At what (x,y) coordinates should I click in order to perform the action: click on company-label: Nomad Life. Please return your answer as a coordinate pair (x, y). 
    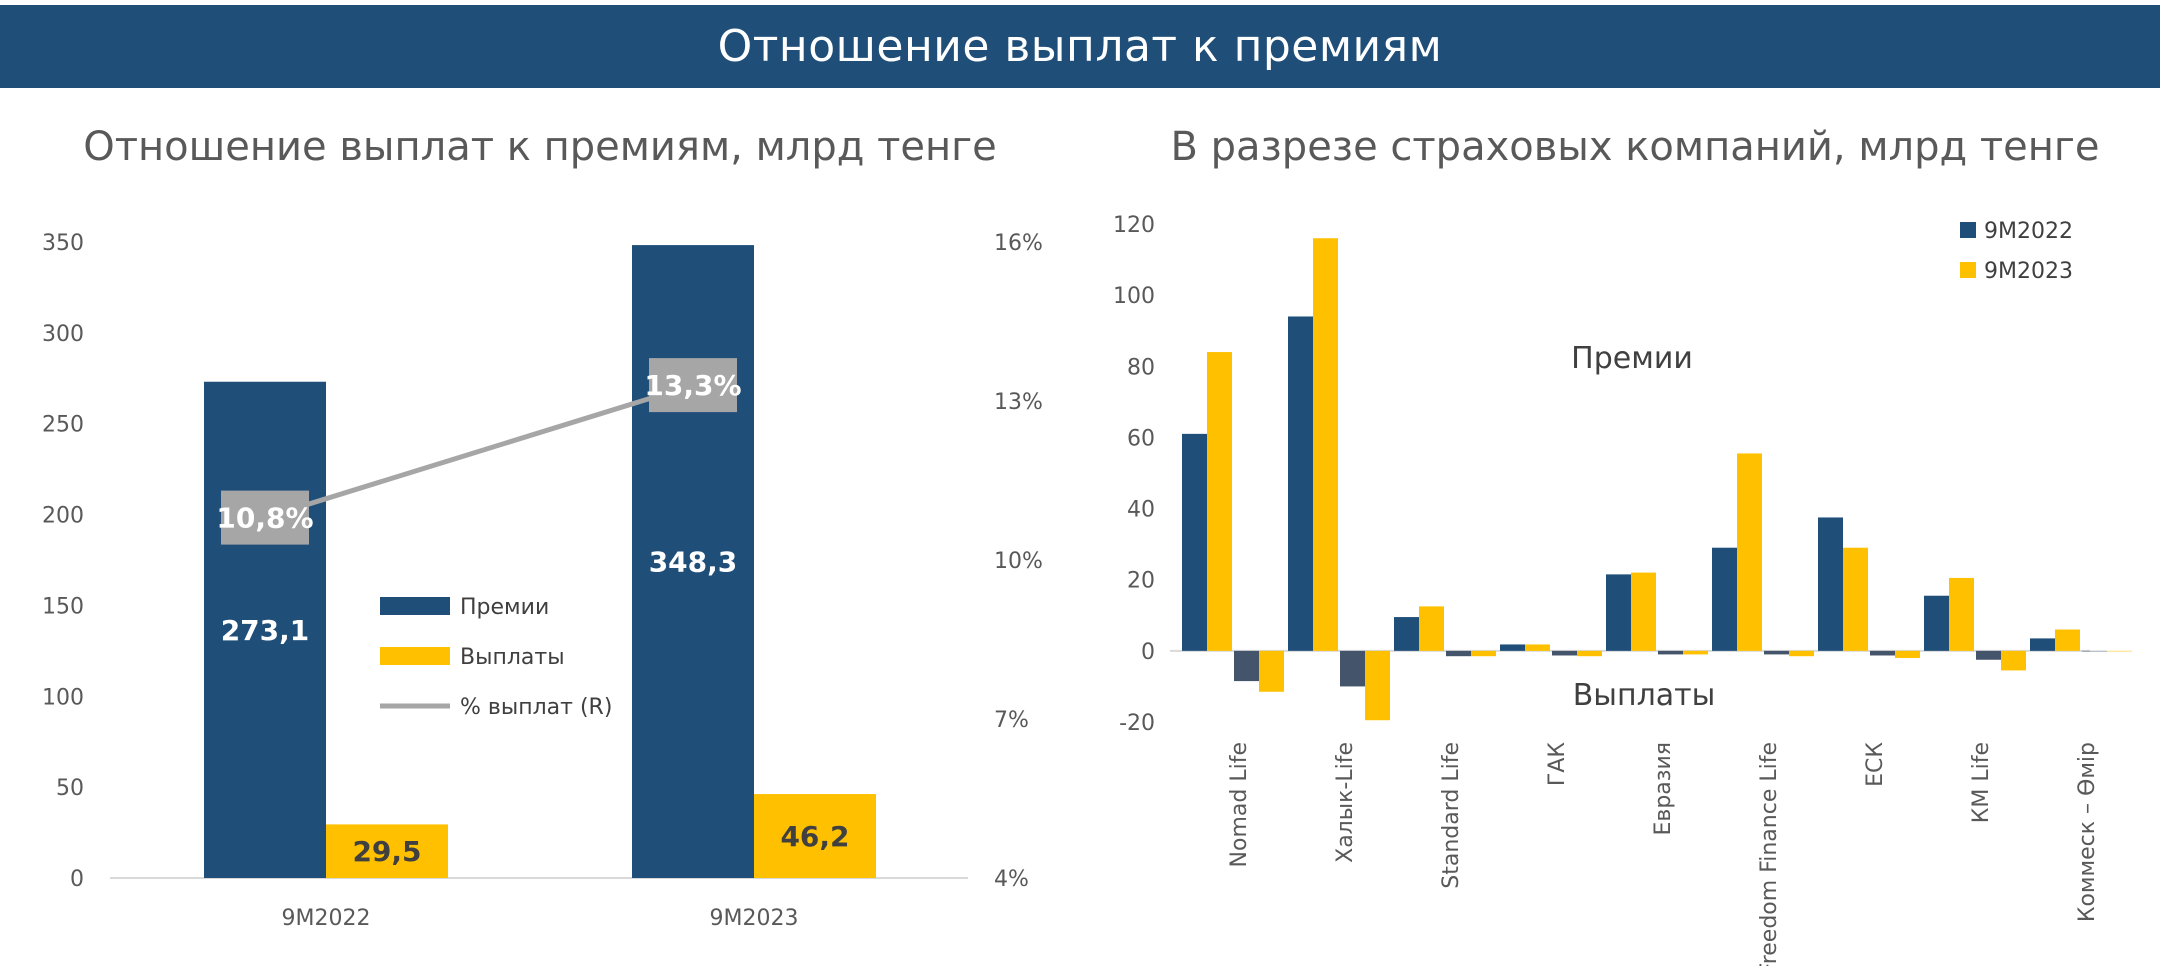
    Looking at the image, I should click on (1239, 804).